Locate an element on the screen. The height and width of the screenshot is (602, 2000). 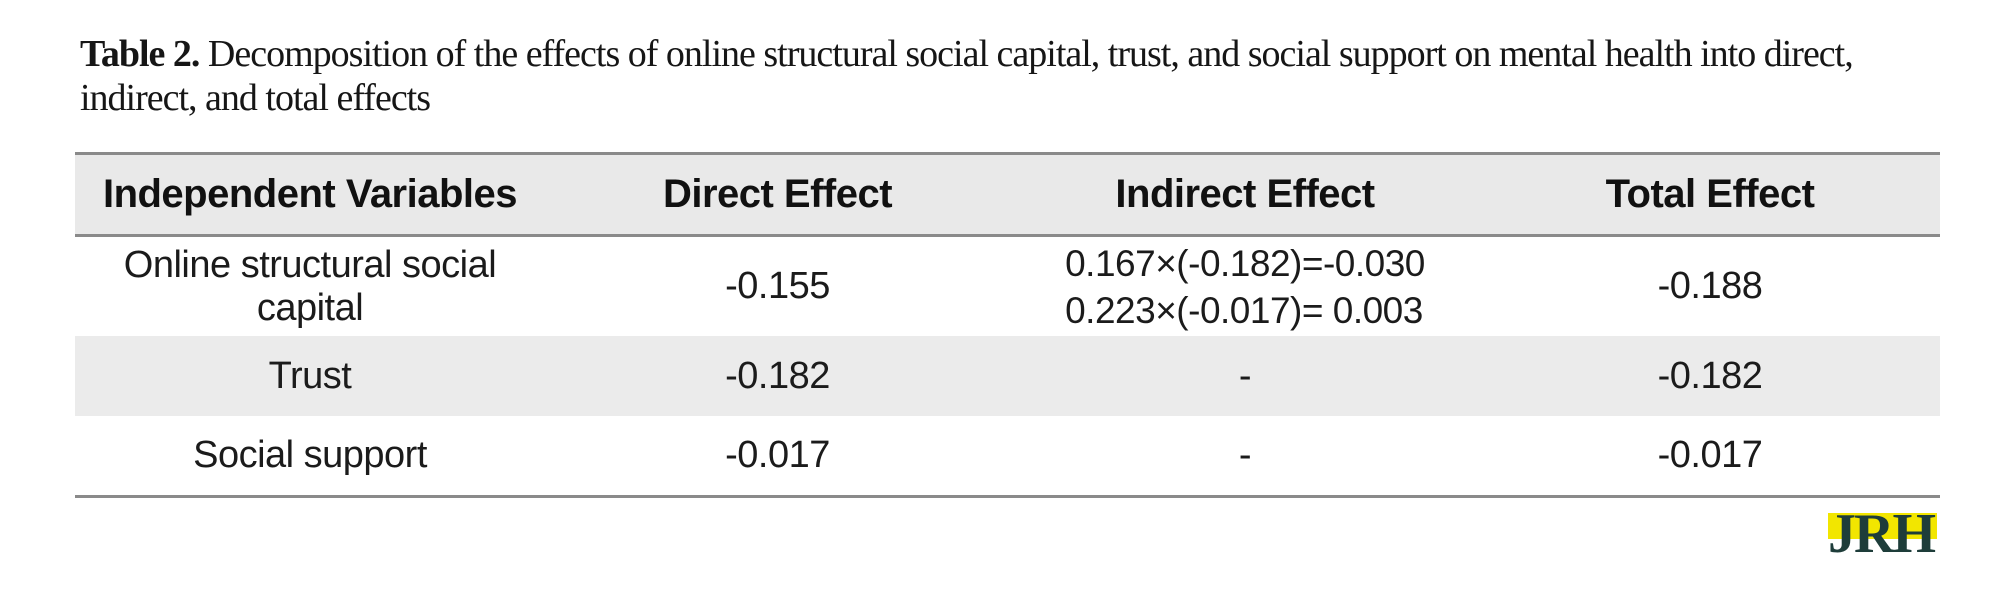
cell-total-effect: -0.188 is located at coordinates (1710, 285).